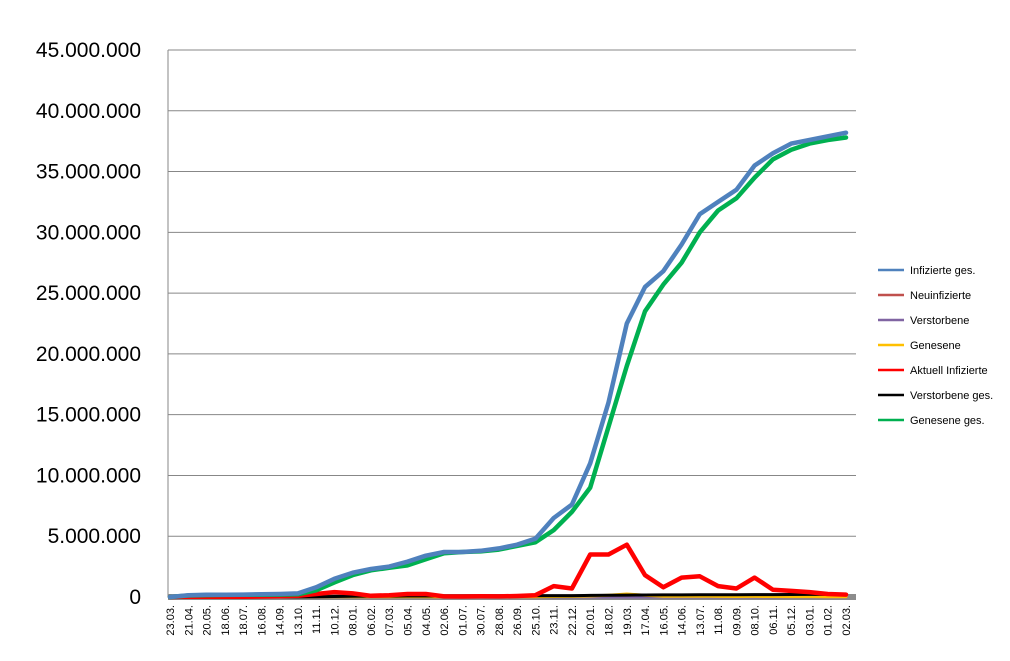 This screenshot has height=661, width=1010. I want to click on x-tick-label: 13.10., so click(299, 620).